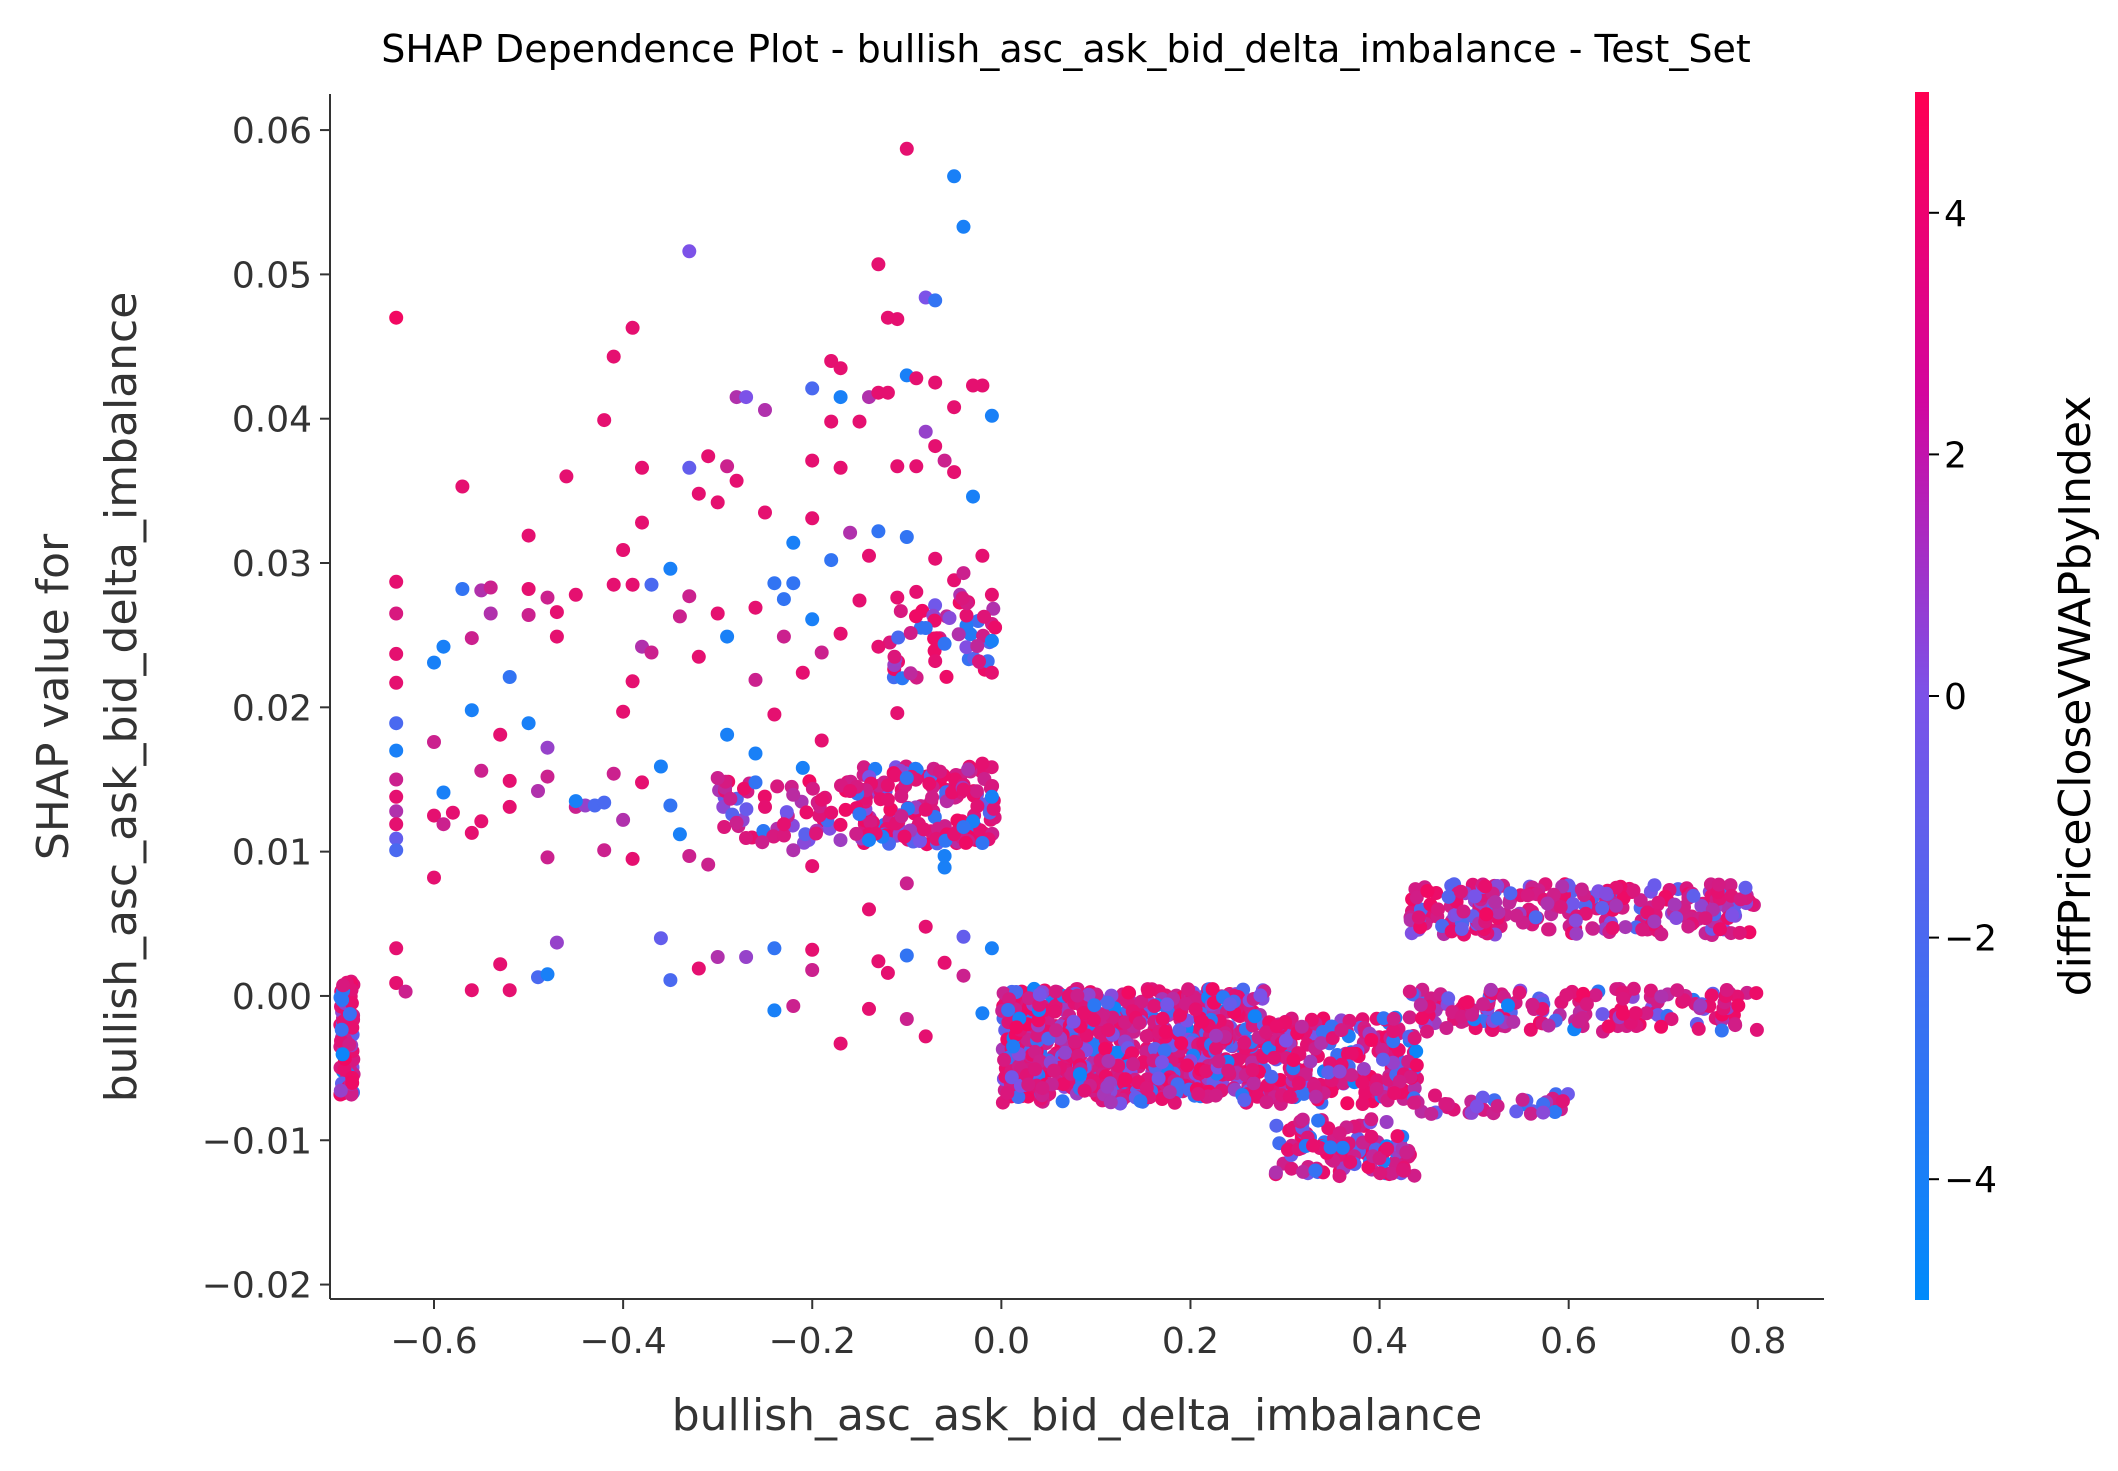 This screenshot has width=2118, height=1471. Describe the element at coordinates (257, 1141) in the screenshot. I see `y-tick-label: −0.01` at that location.